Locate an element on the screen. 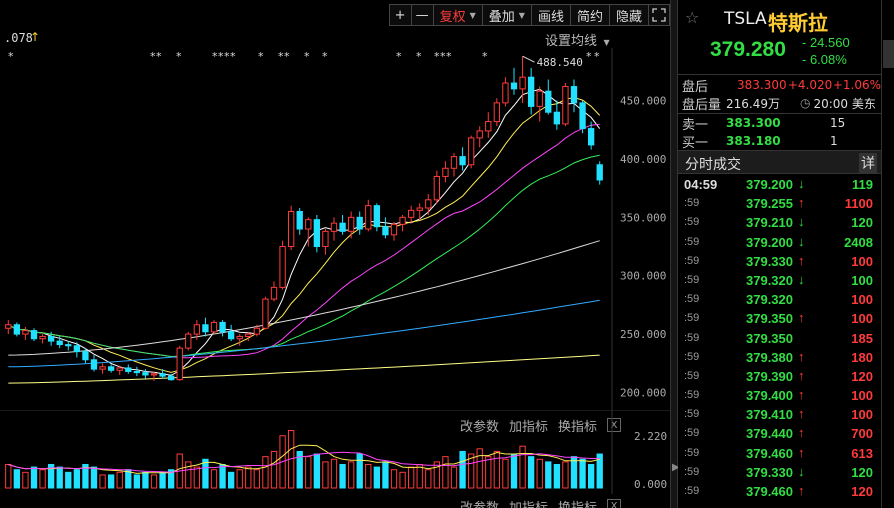  draw-line-button: 画线 is located at coordinates (550, 15).